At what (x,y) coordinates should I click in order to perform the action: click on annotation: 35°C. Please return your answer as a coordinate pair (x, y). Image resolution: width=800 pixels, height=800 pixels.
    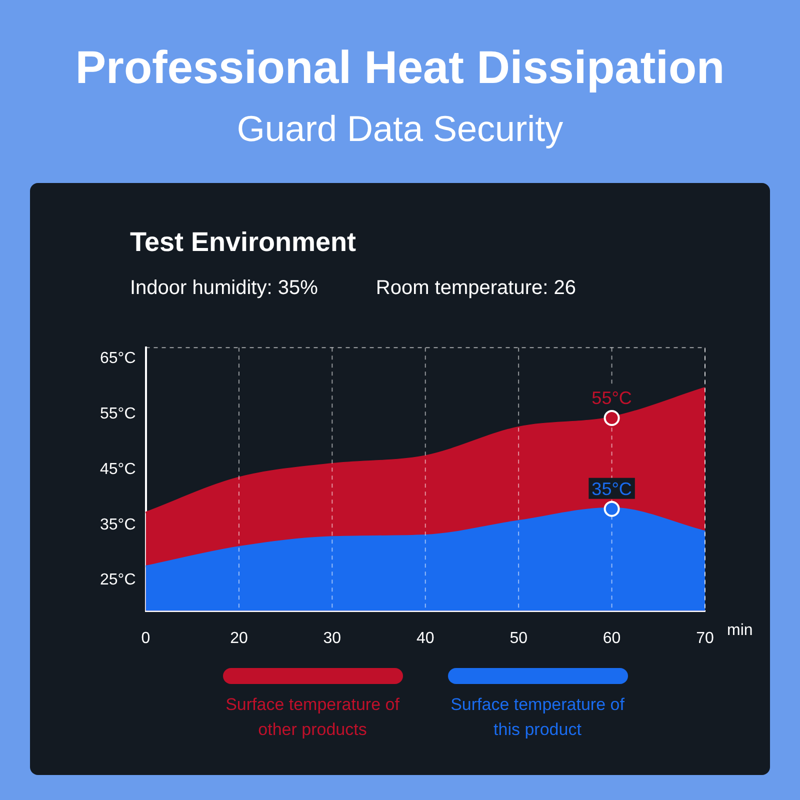
    Looking at the image, I should click on (612, 488).